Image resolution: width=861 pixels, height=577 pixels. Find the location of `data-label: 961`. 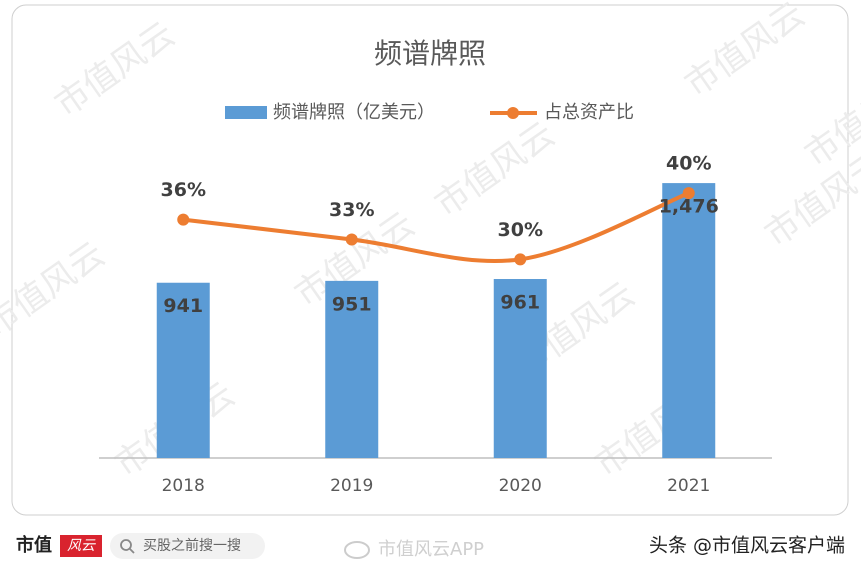

data-label: 961 is located at coordinates (520, 303).